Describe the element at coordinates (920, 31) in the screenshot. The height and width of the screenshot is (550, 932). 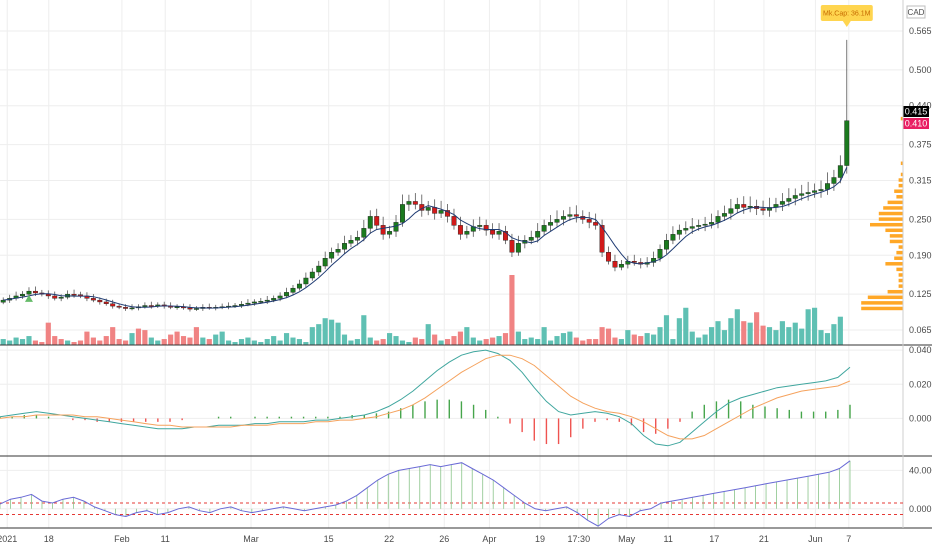
I see `price-tick-label-0: 0.565` at that location.